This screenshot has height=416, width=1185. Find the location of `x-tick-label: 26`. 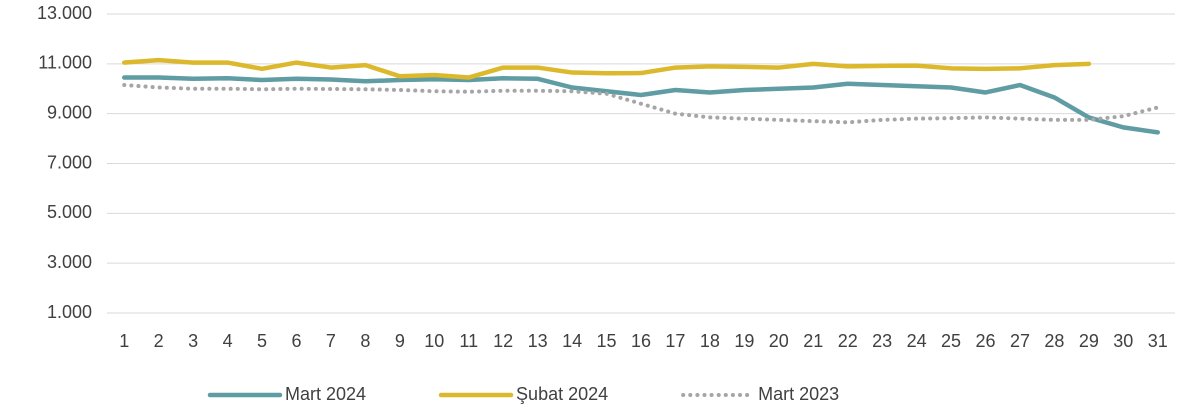

x-tick-label: 26 is located at coordinates (986, 341).